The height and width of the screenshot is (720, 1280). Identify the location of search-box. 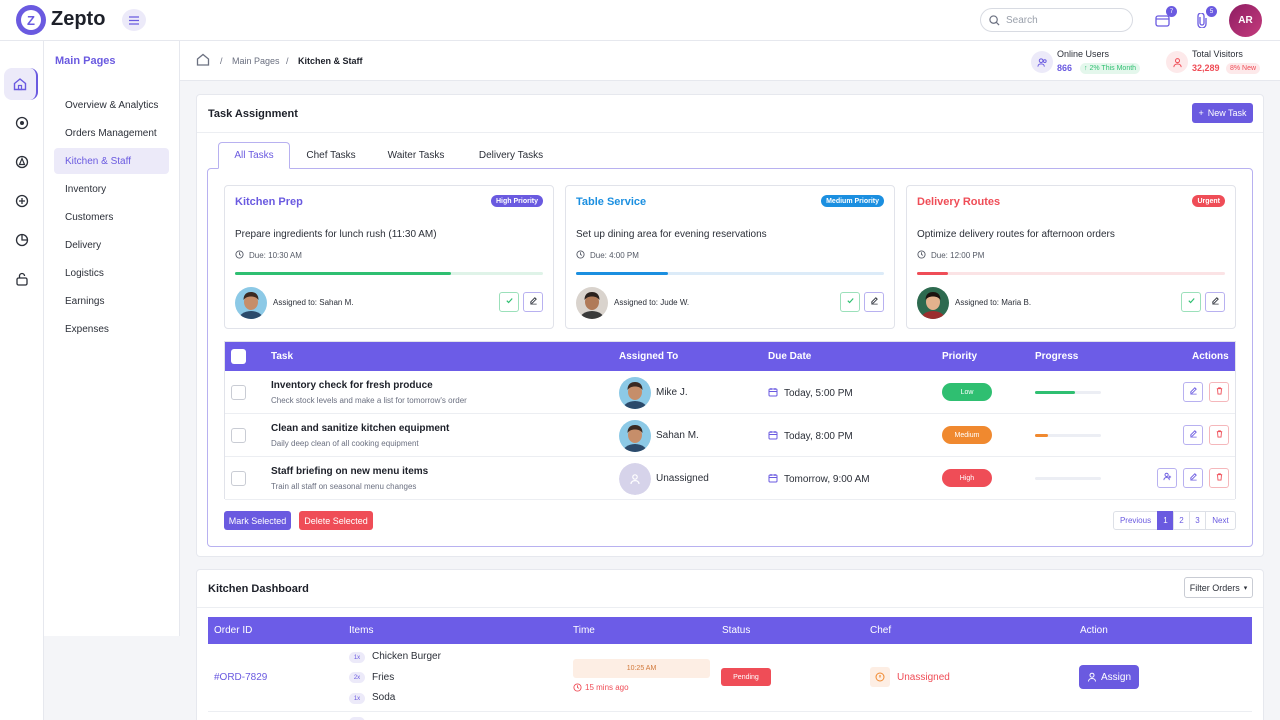
(1056, 20).